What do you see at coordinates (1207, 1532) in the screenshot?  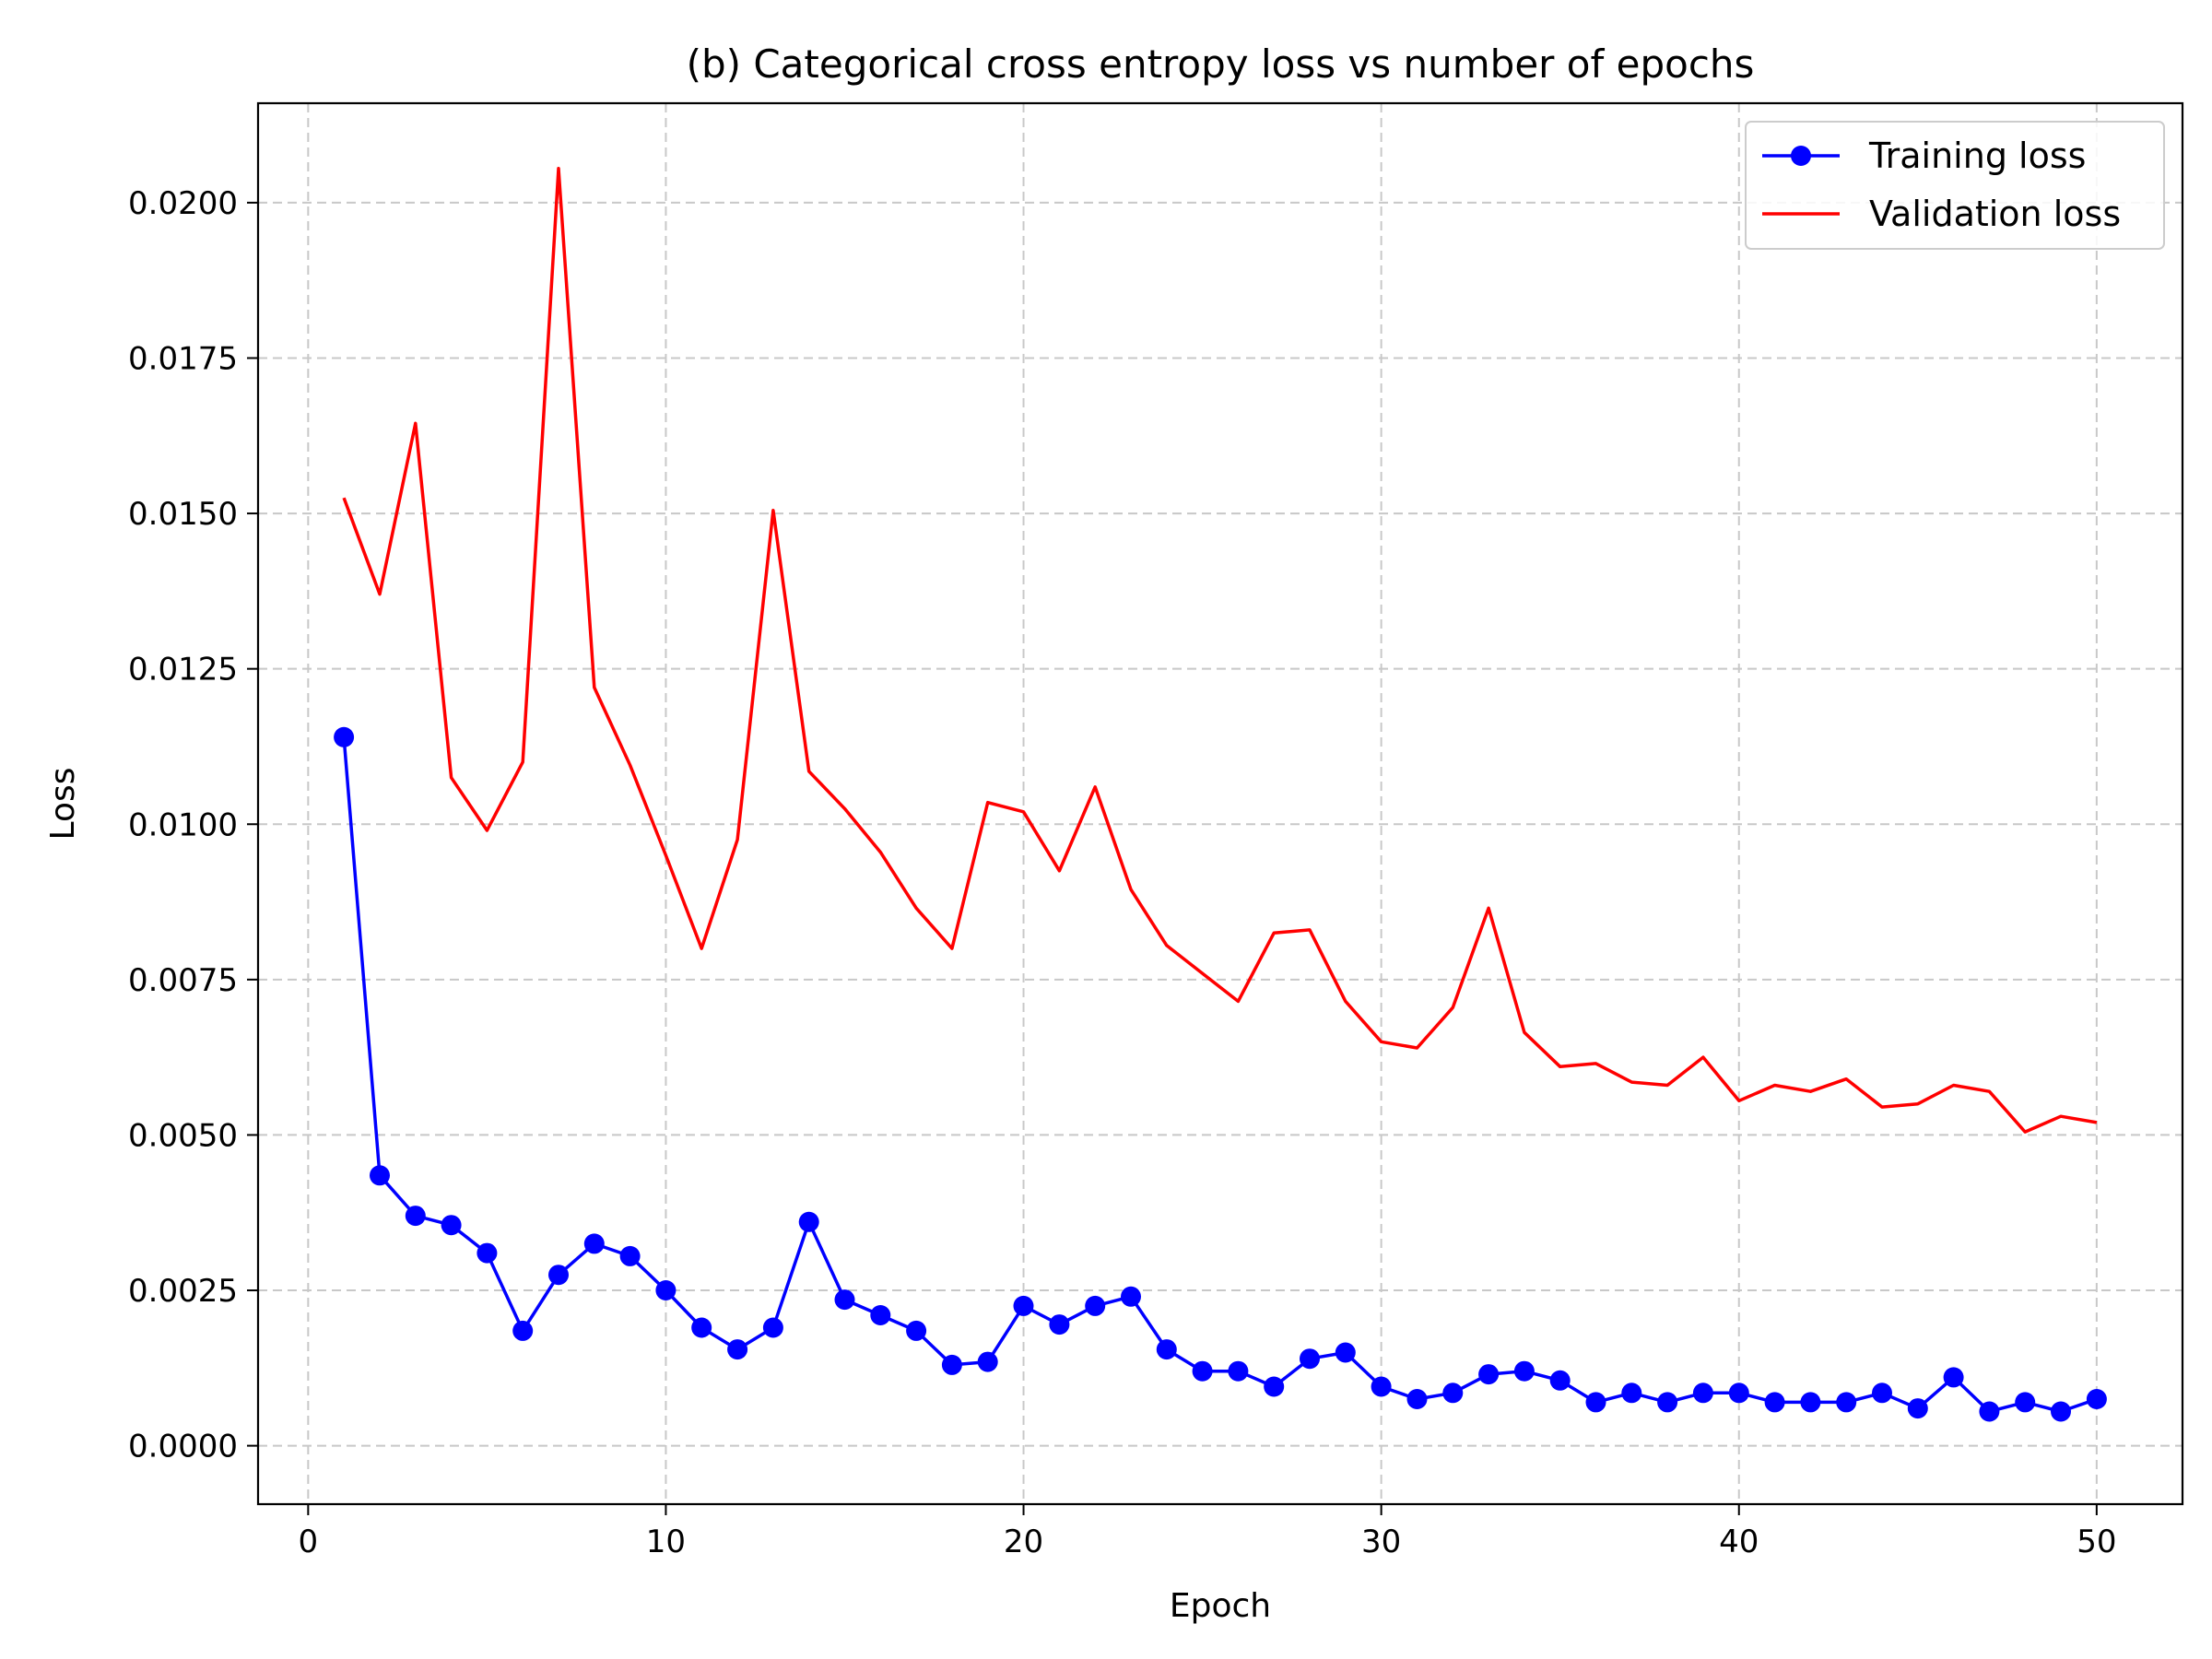 I see `x-axis: 0 10 20 30 40 50` at bounding box center [1207, 1532].